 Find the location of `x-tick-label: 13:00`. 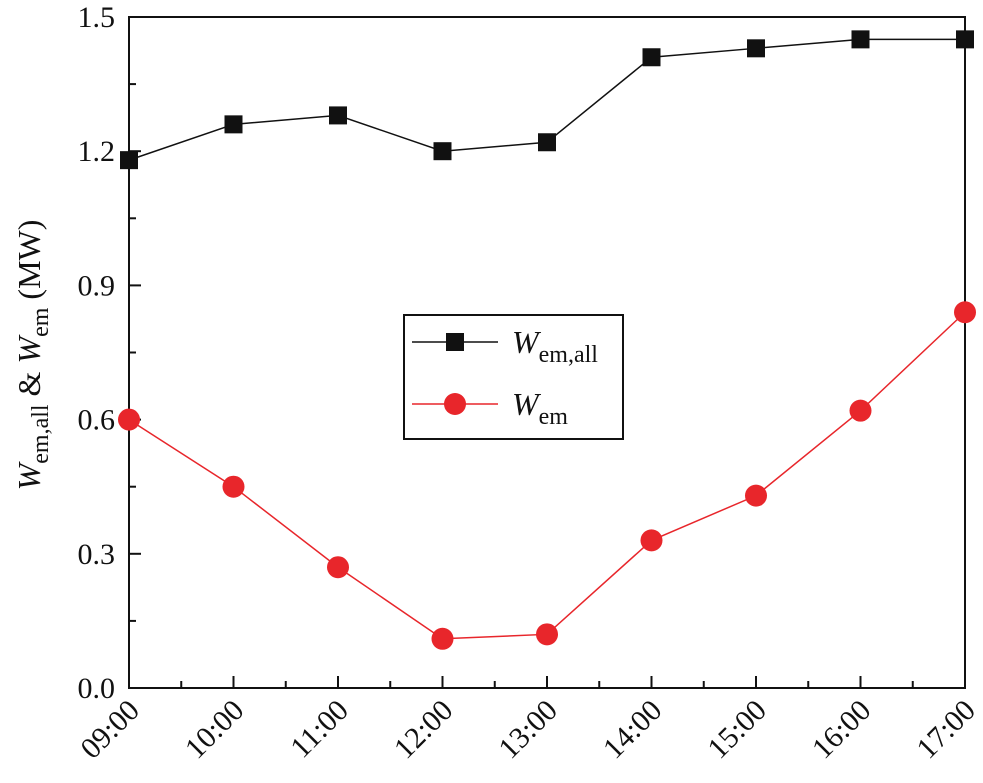

x-tick-label: 13:00 is located at coordinates (528, 730).